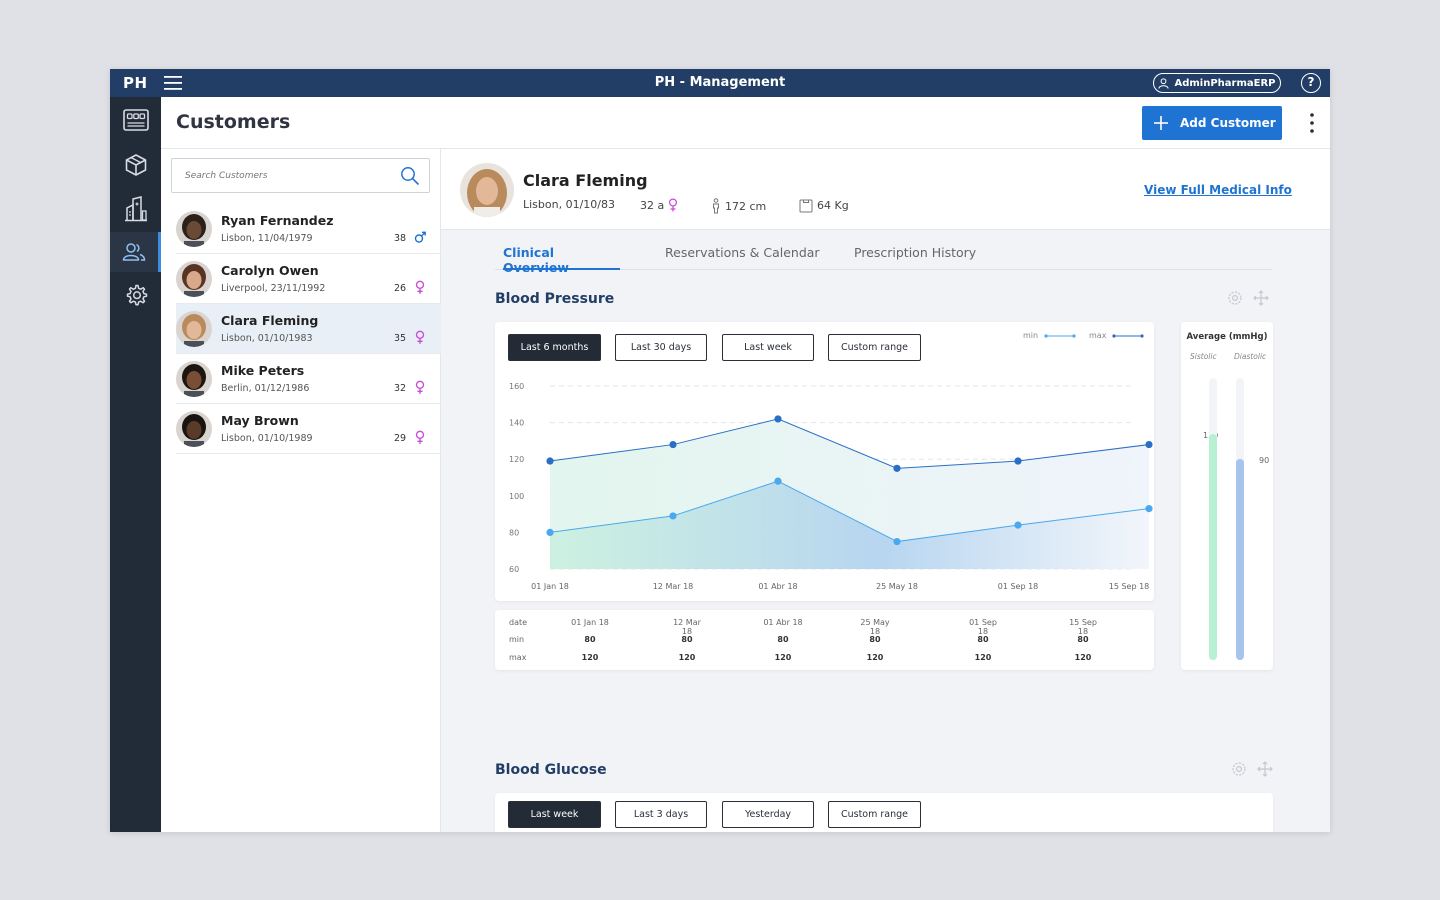 This screenshot has width=1440, height=900. Describe the element at coordinates (308, 429) in the screenshot. I see `customer-list-item: May Brown Lisbon, 01/10/1989 29` at that location.